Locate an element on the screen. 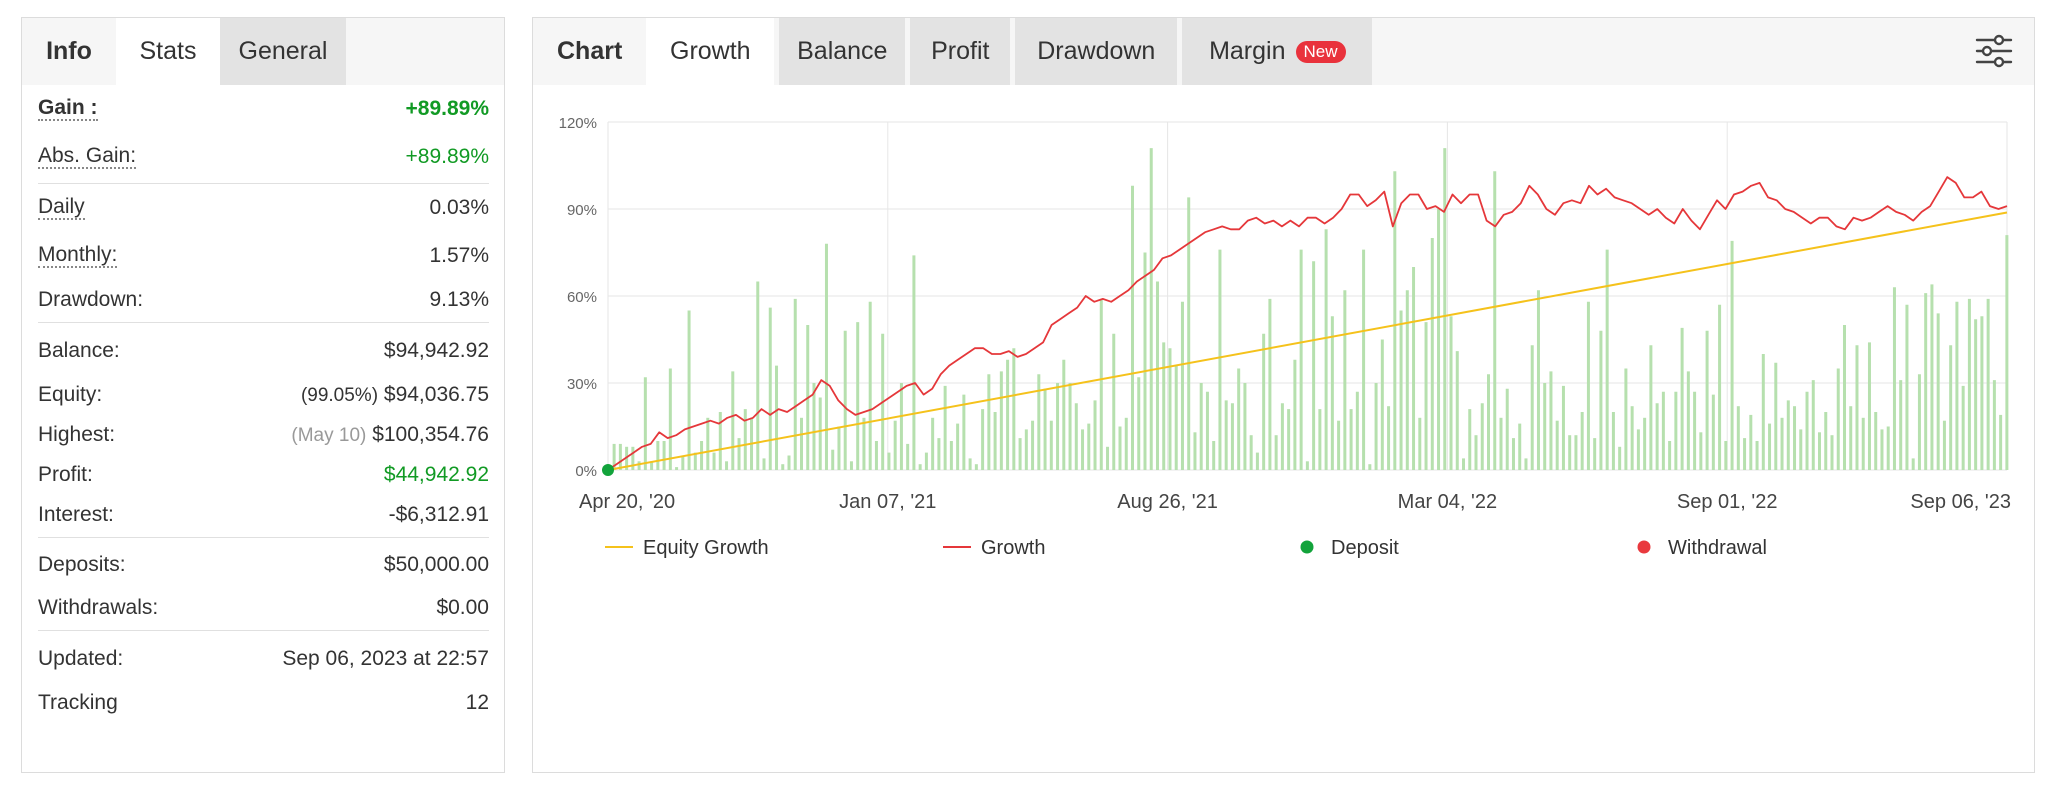 The width and height of the screenshot is (2048, 792). x-tick-label: Jan 07, '21 is located at coordinates (887, 502).